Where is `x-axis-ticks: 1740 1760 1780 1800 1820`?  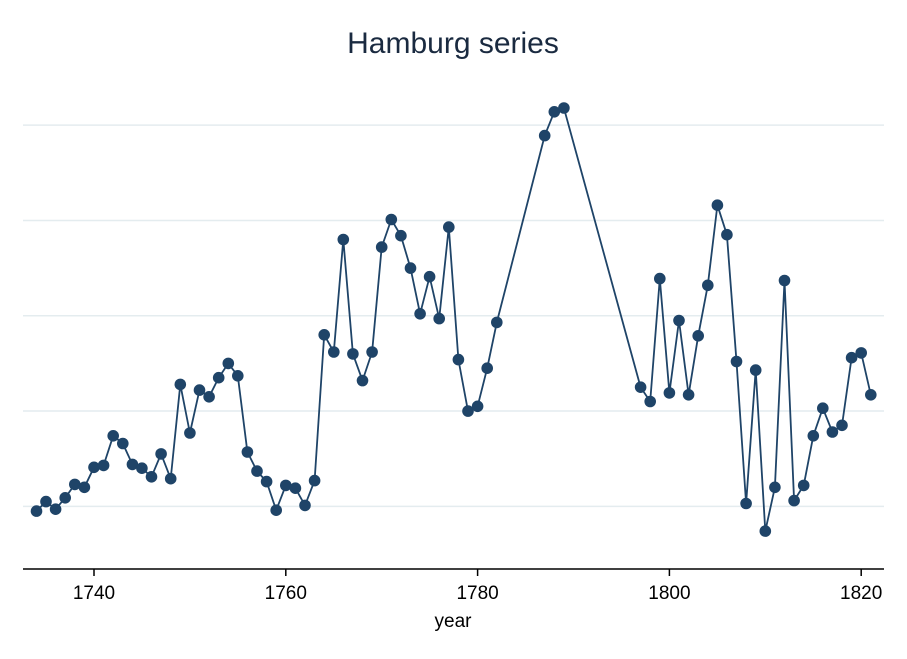 x-axis-ticks: 1740 1760 1780 1800 1820 is located at coordinates (477, 586).